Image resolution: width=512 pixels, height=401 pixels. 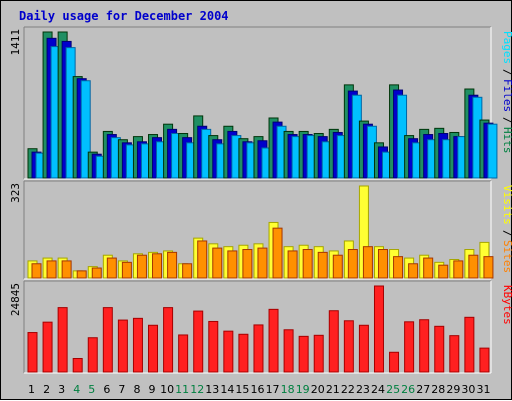 What do you see at coordinates (258, 389) in the screenshot?
I see `x-tick-label-16: 16` at bounding box center [258, 389].